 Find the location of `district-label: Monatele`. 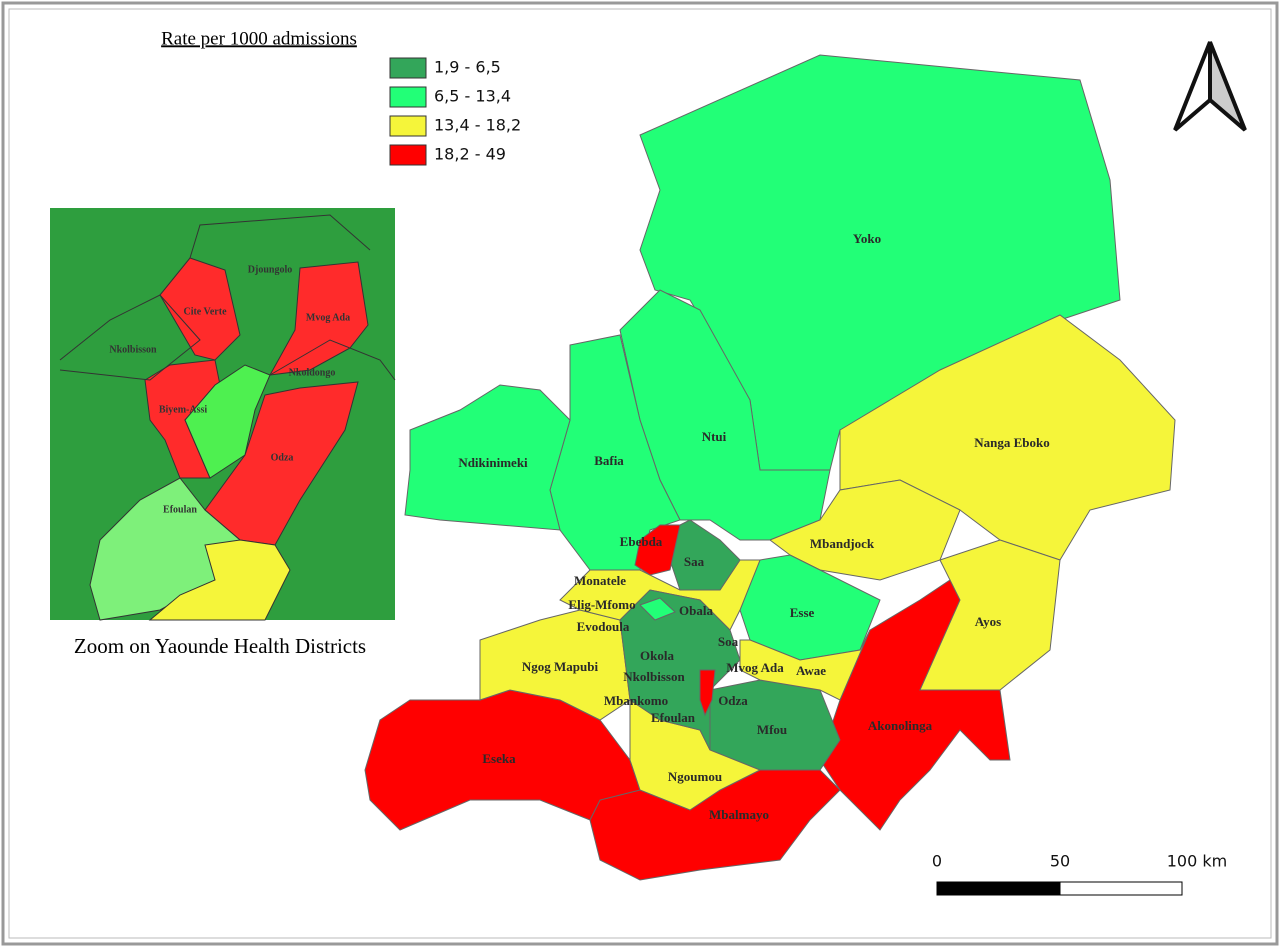

district-label: Monatele is located at coordinates (600, 580).